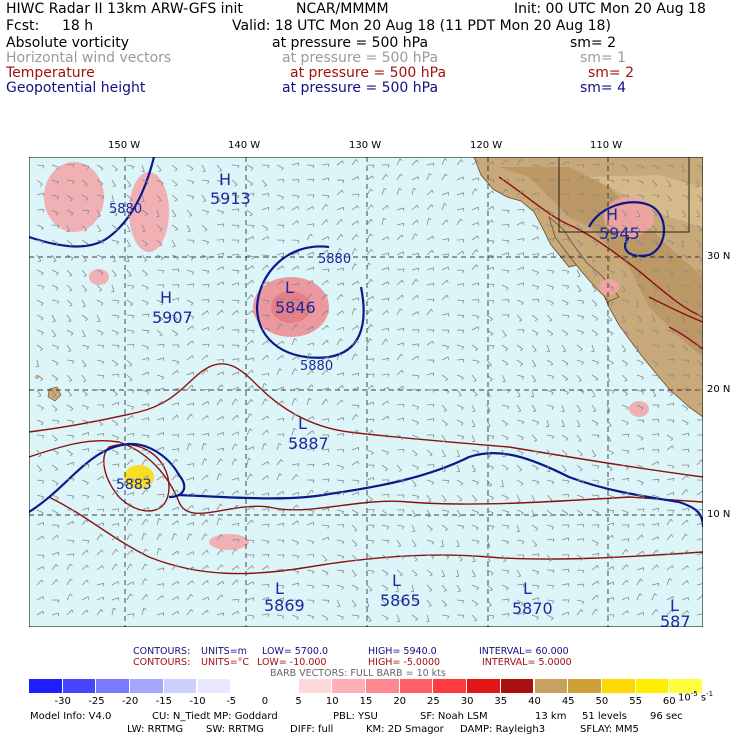 The width and height of the screenshot is (740, 740). I want to click on field-name-vorticity: Absolute vorticity, so click(67, 43).